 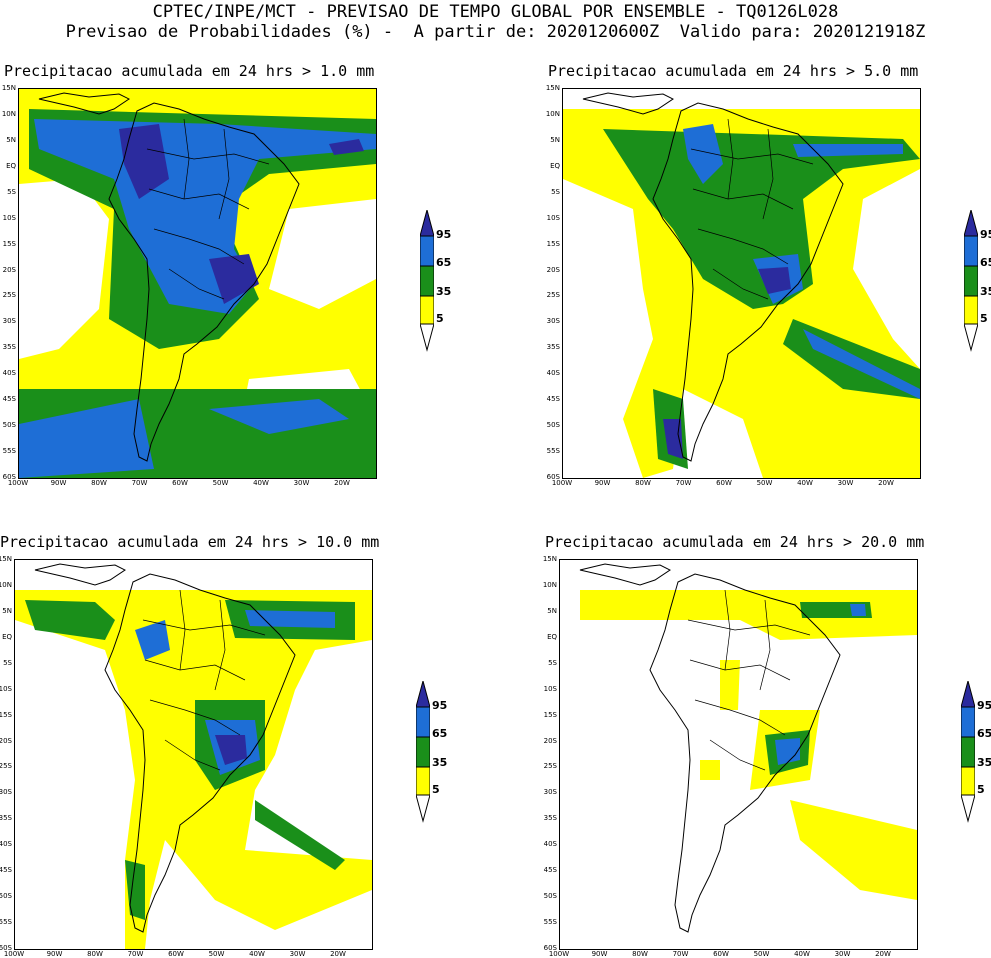 I want to click on latitude-label: 55S, so click(x=9, y=451).